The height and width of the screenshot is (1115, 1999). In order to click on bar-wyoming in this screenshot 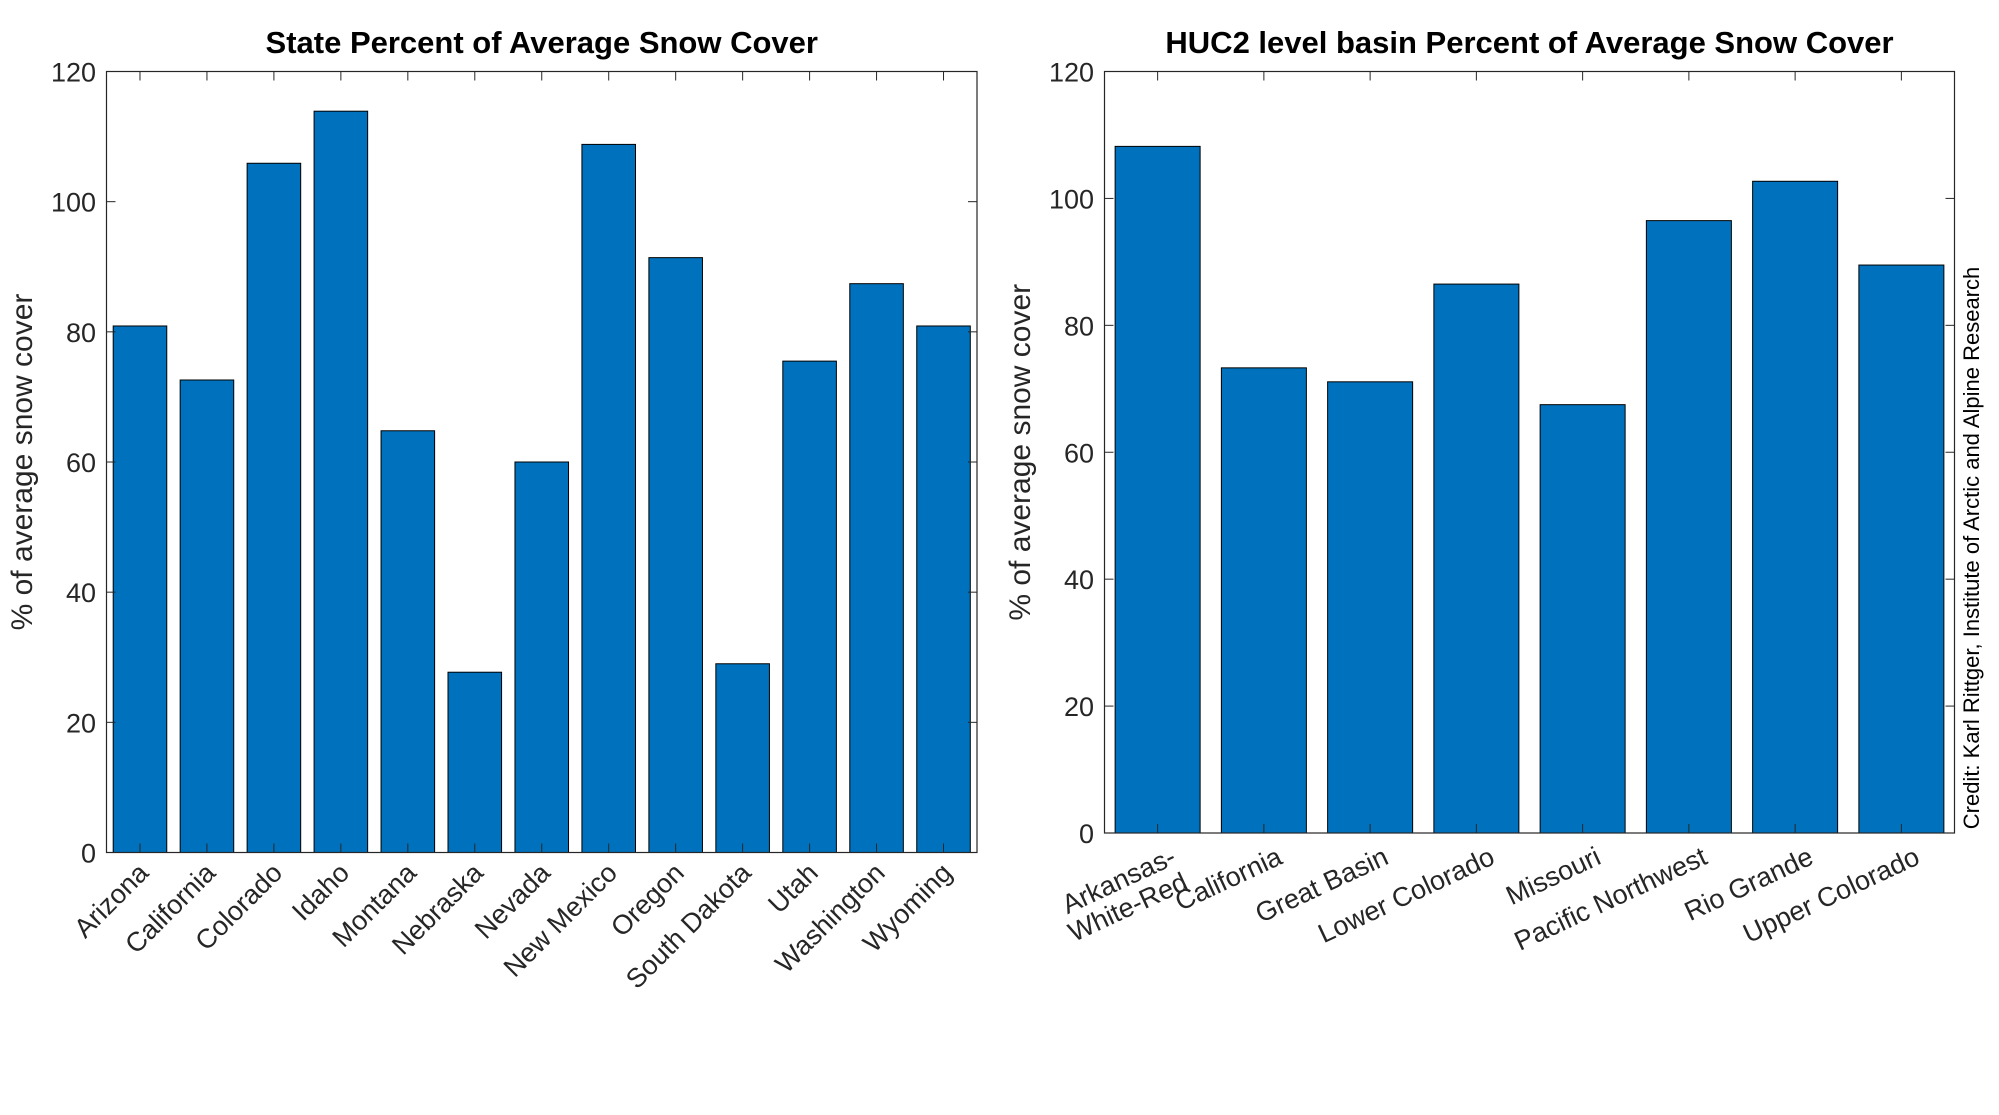, I will do `click(943, 589)`.